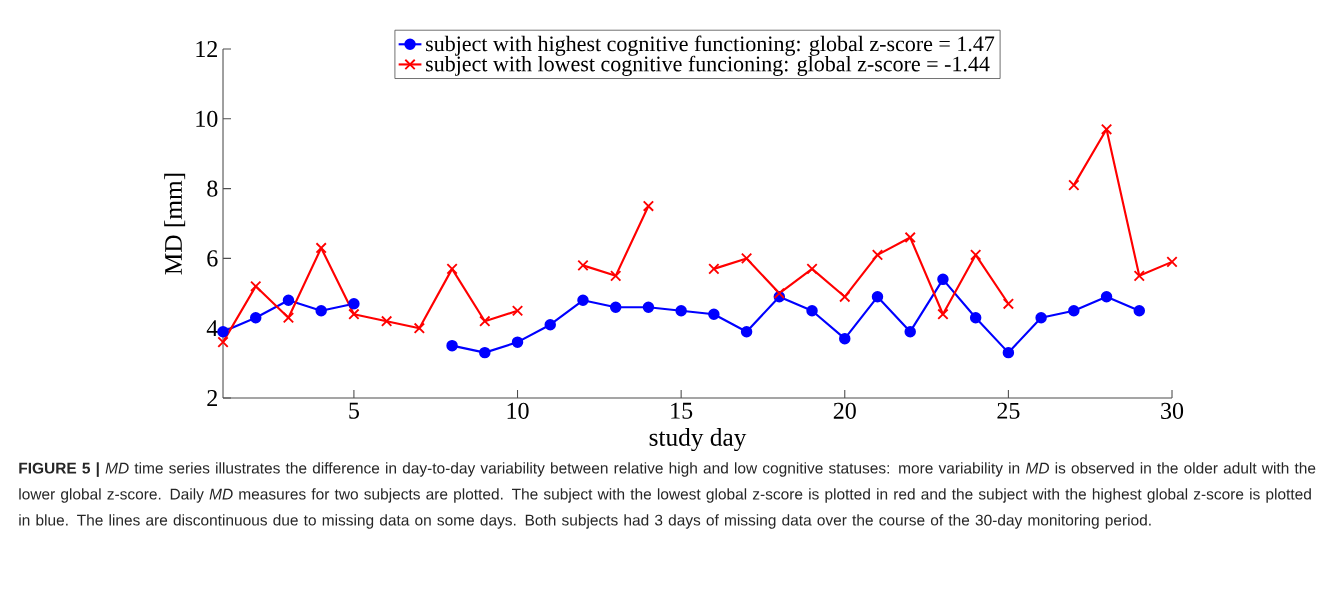 Image resolution: width=1341 pixels, height=608 pixels. I want to click on x-tick-label: 20, so click(844, 410).